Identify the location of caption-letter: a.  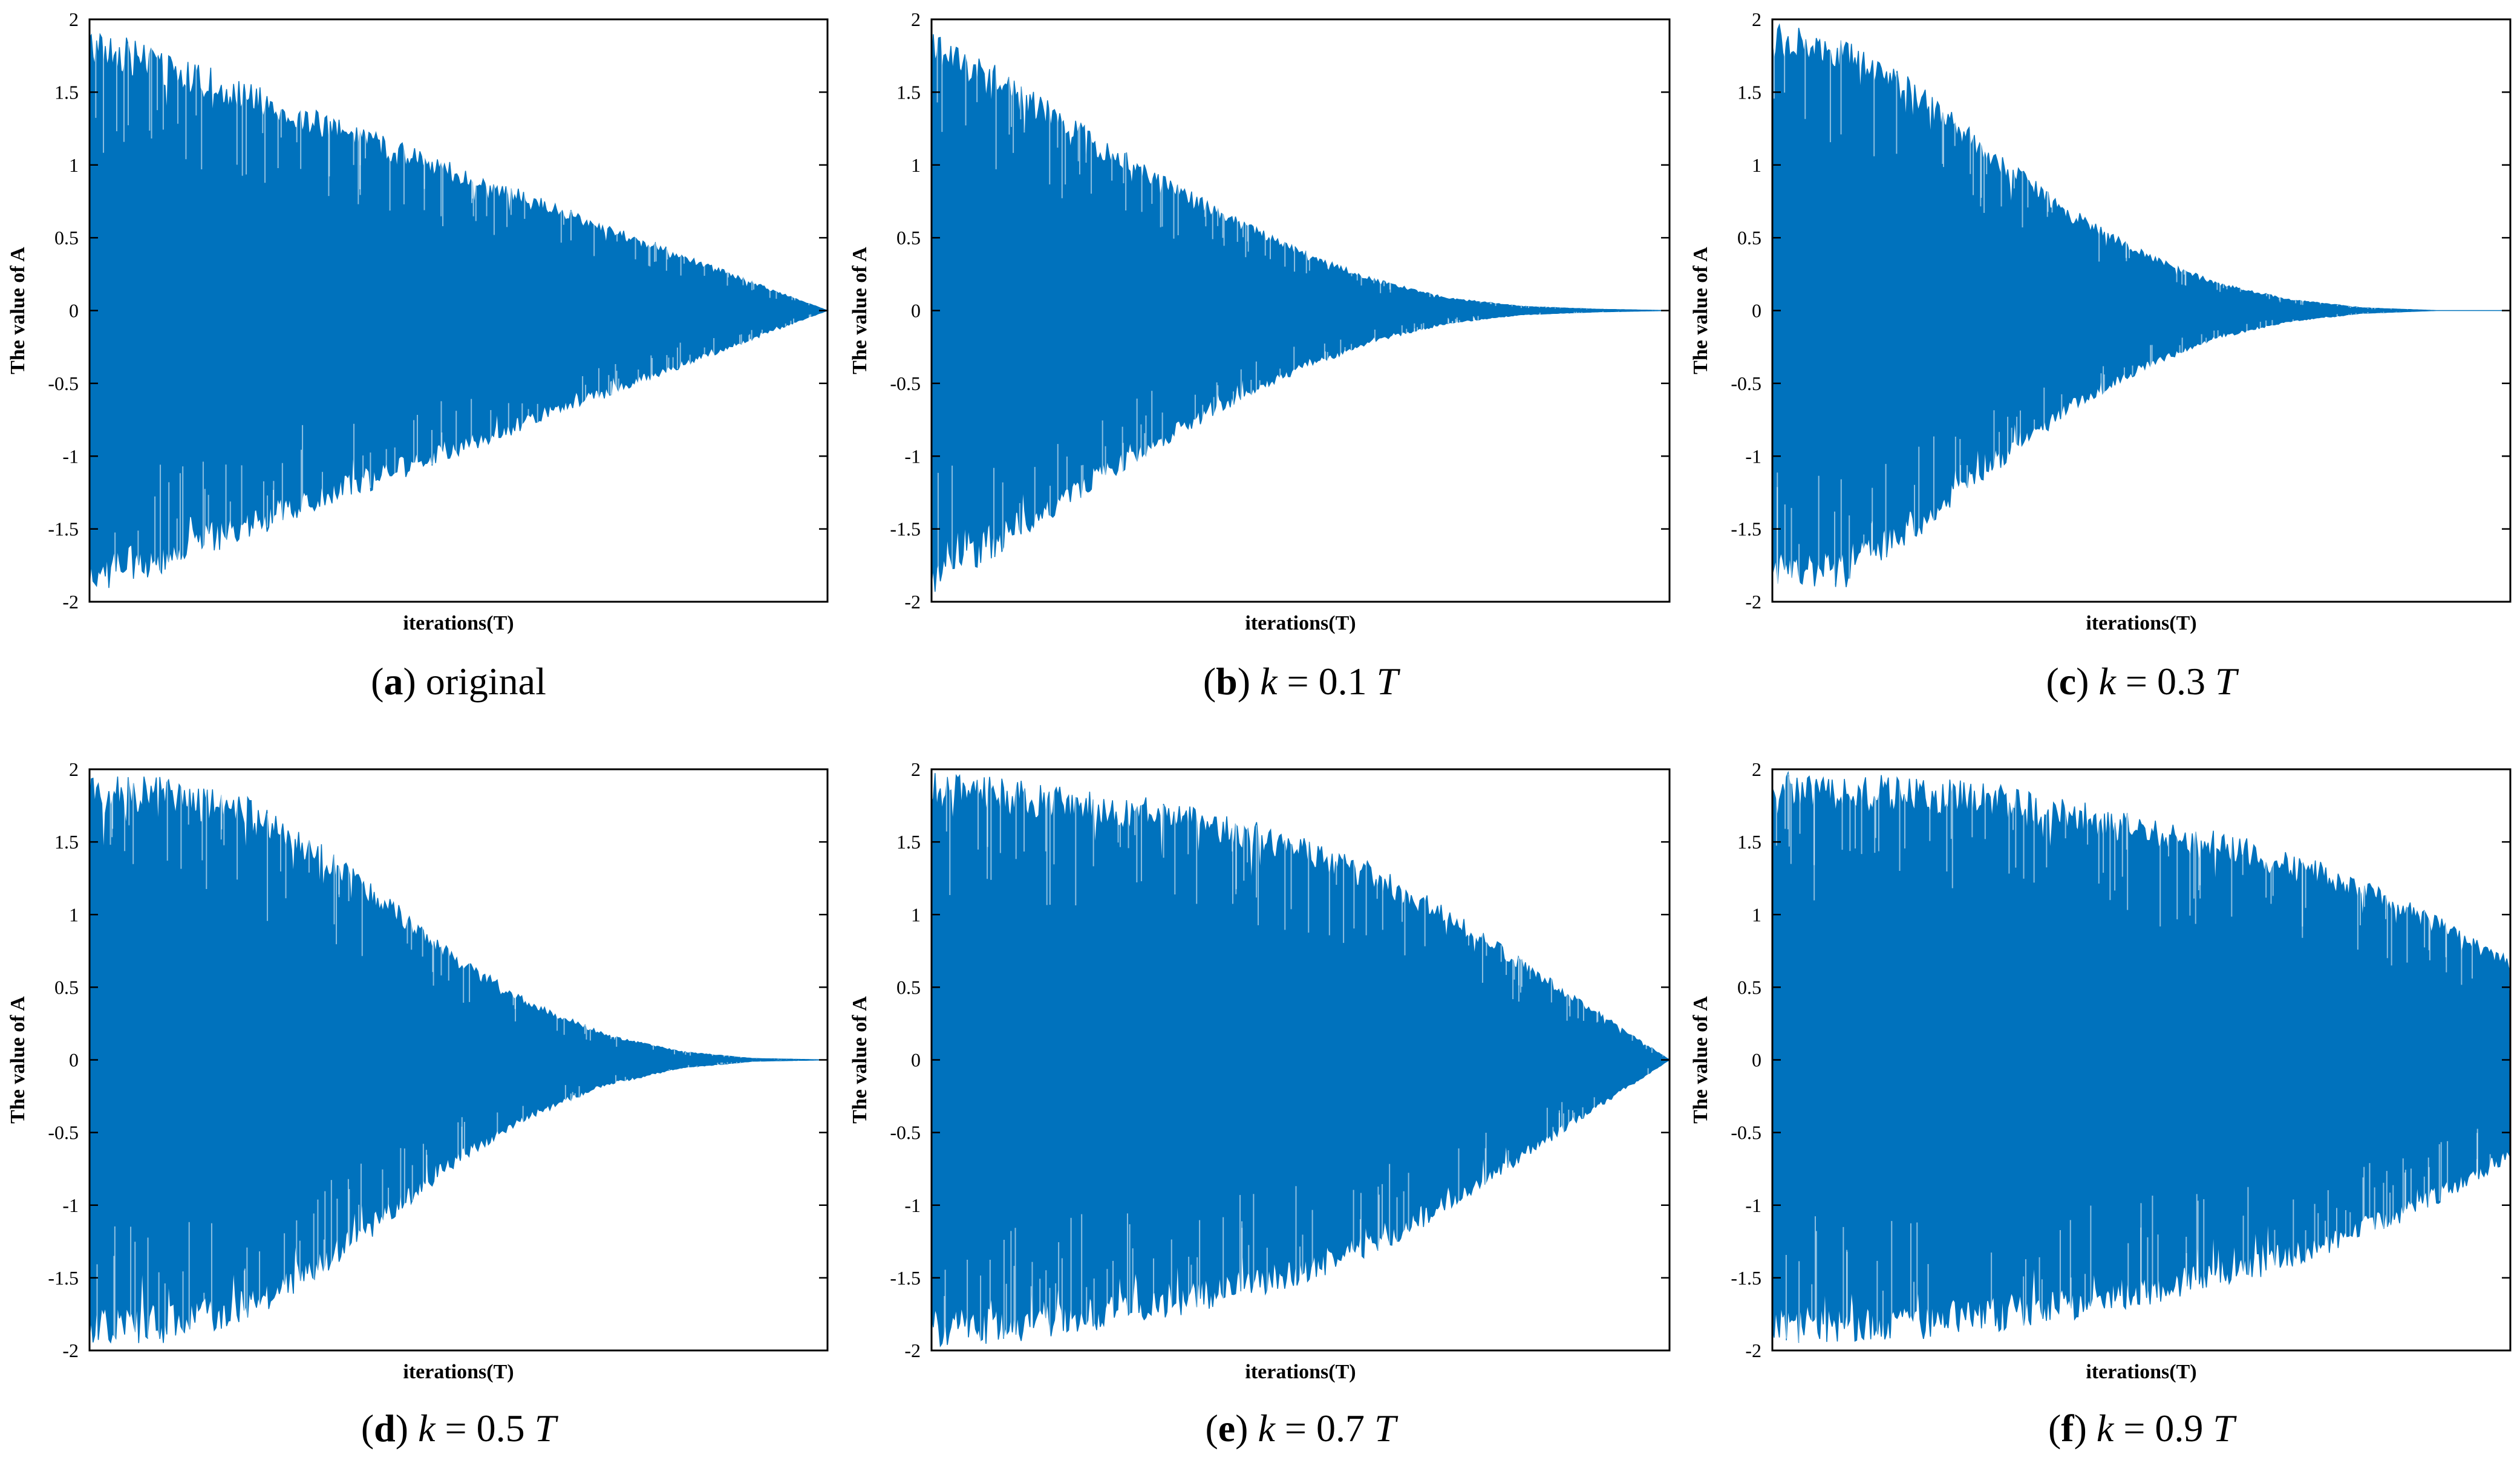
(393, 681).